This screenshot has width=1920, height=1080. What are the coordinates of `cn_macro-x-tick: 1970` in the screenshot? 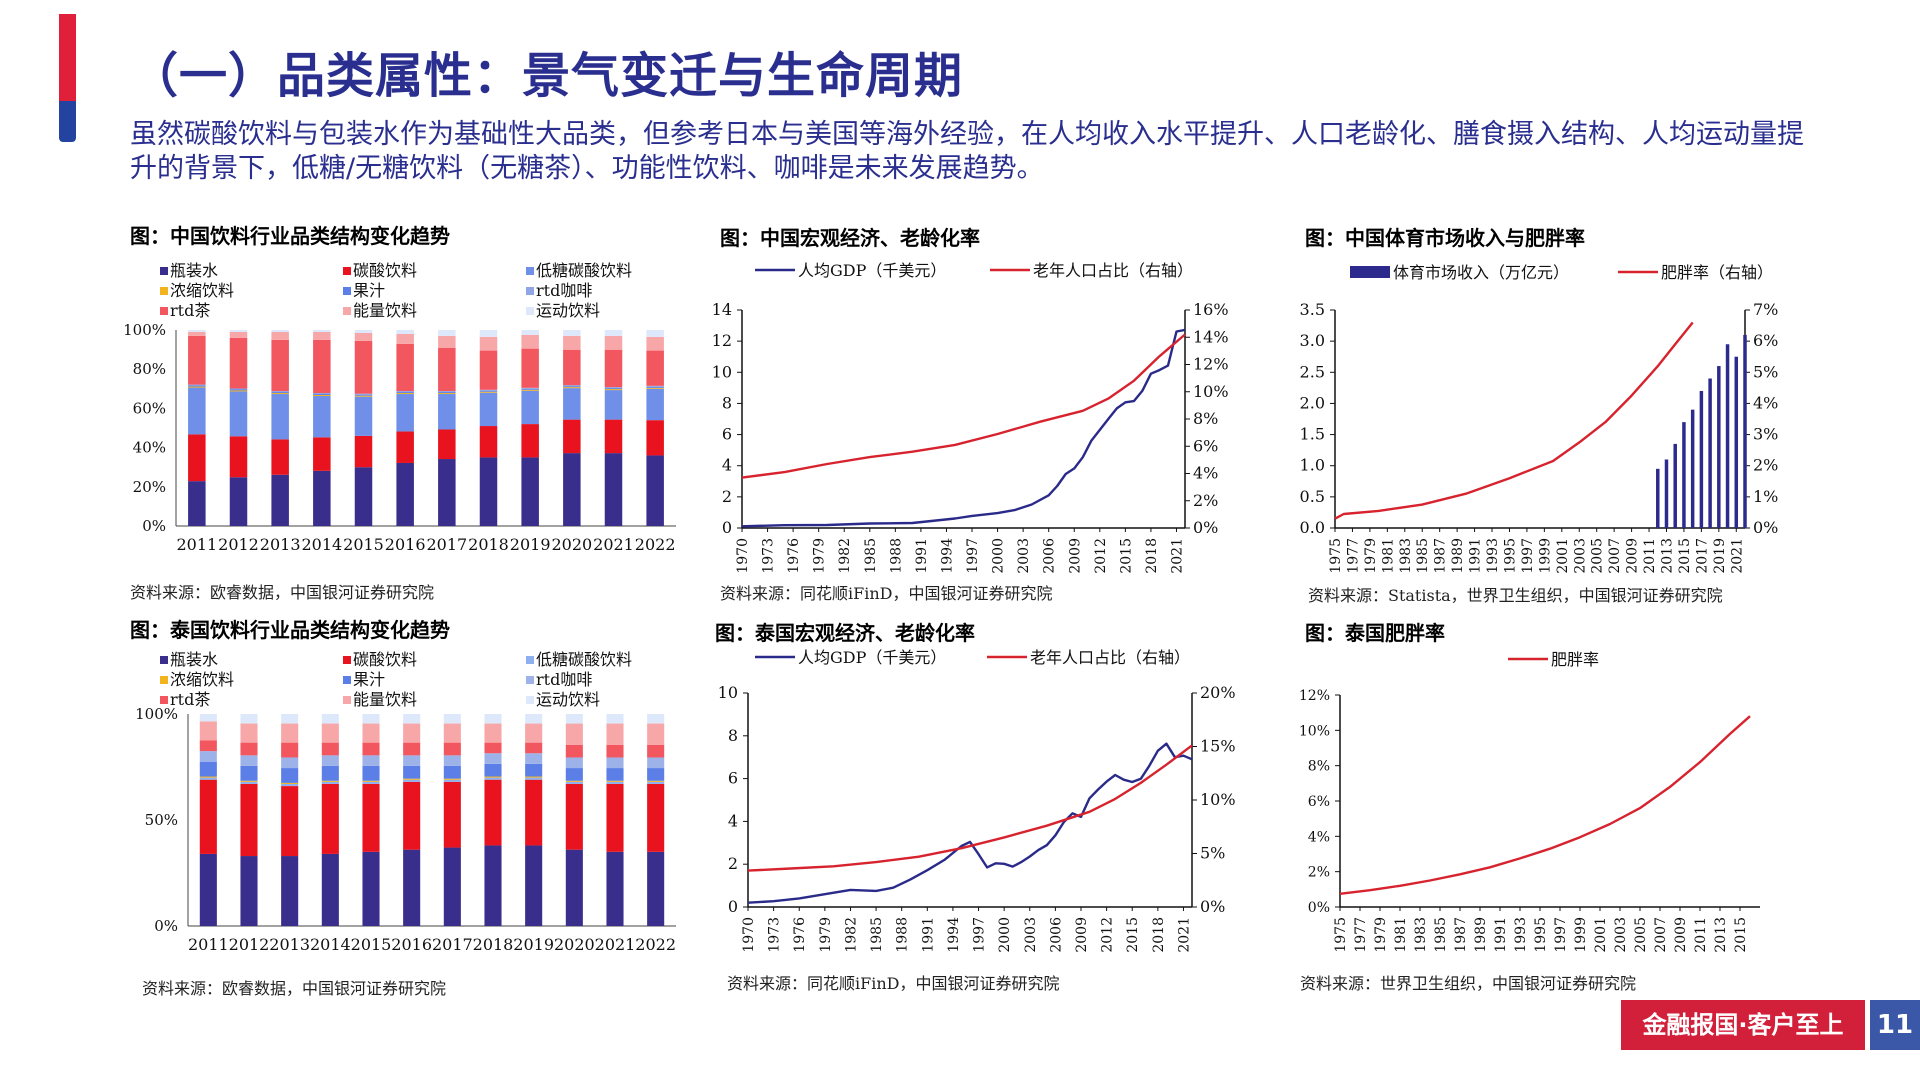 It's located at (743, 556).